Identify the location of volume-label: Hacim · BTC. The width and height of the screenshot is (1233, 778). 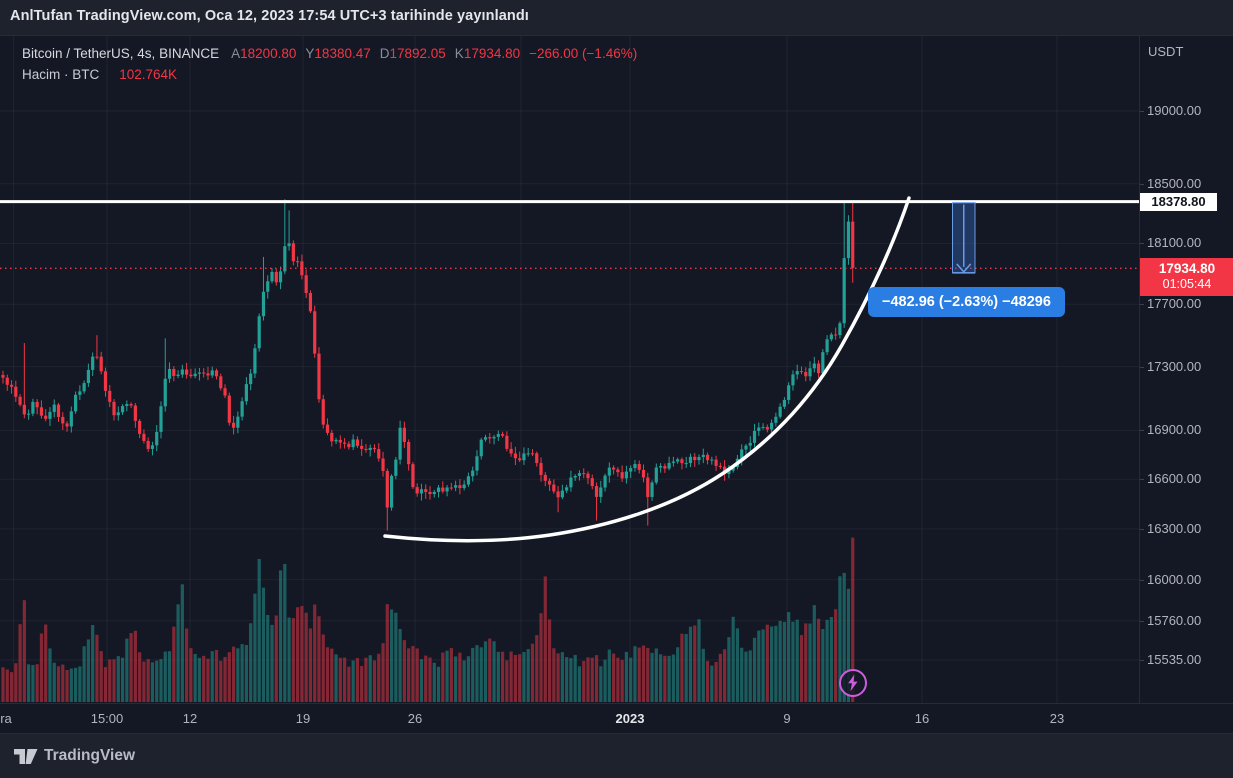
(61, 74).